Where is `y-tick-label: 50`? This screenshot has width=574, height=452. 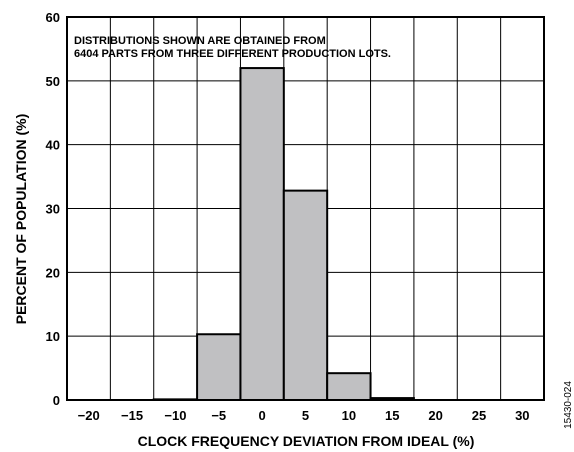
y-tick-label: 50 is located at coordinates (53, 81).